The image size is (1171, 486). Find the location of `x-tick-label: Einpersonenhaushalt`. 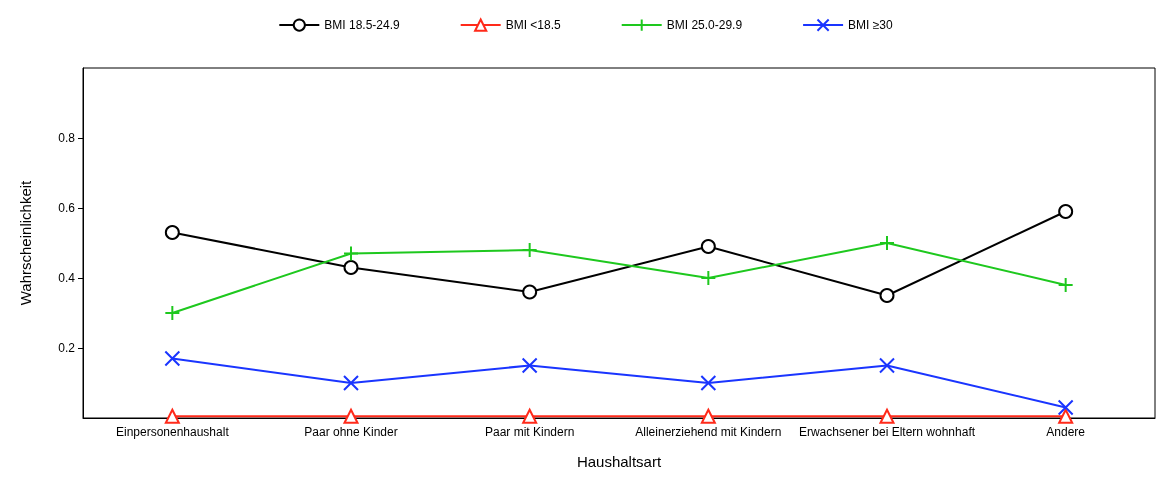

x-tick-label: Einpersonenhaushalt is located at coordinates (172, 432).